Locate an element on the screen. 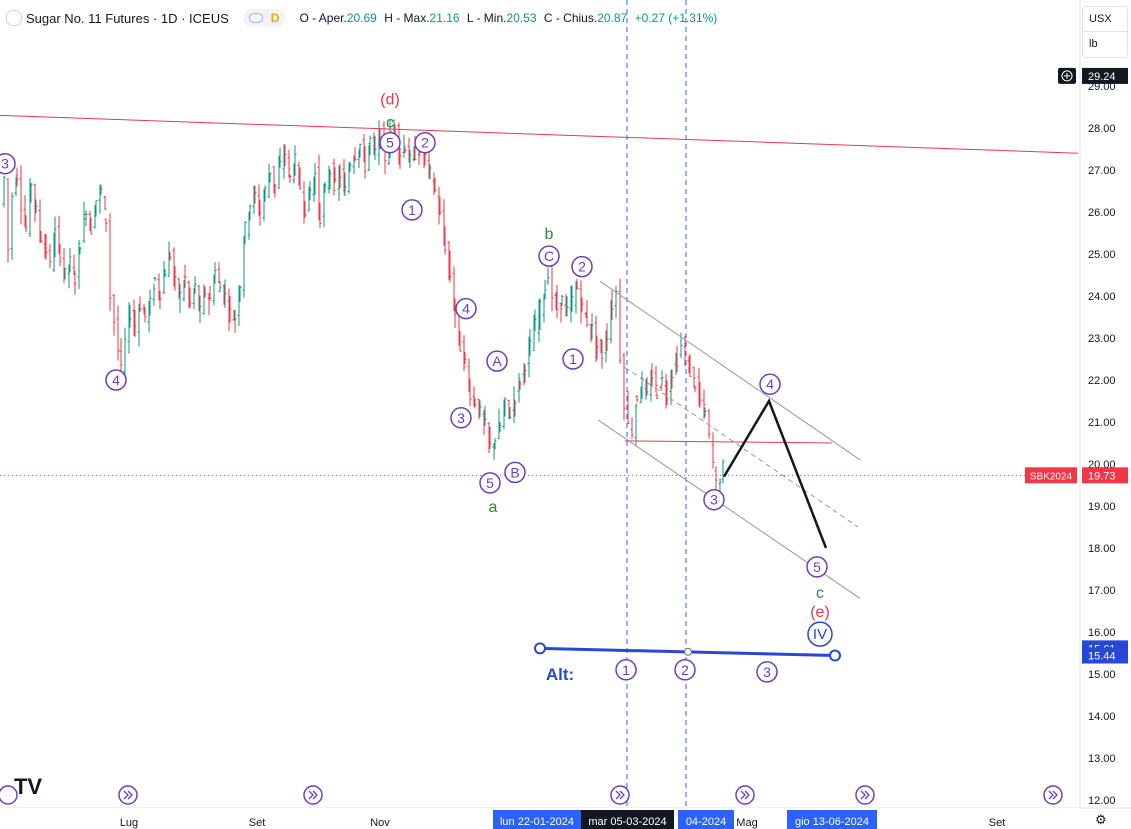 The width and height of the screenshot is (1131, 829). y-tick-label: 26.00 is located at coordinates (1102, 213).